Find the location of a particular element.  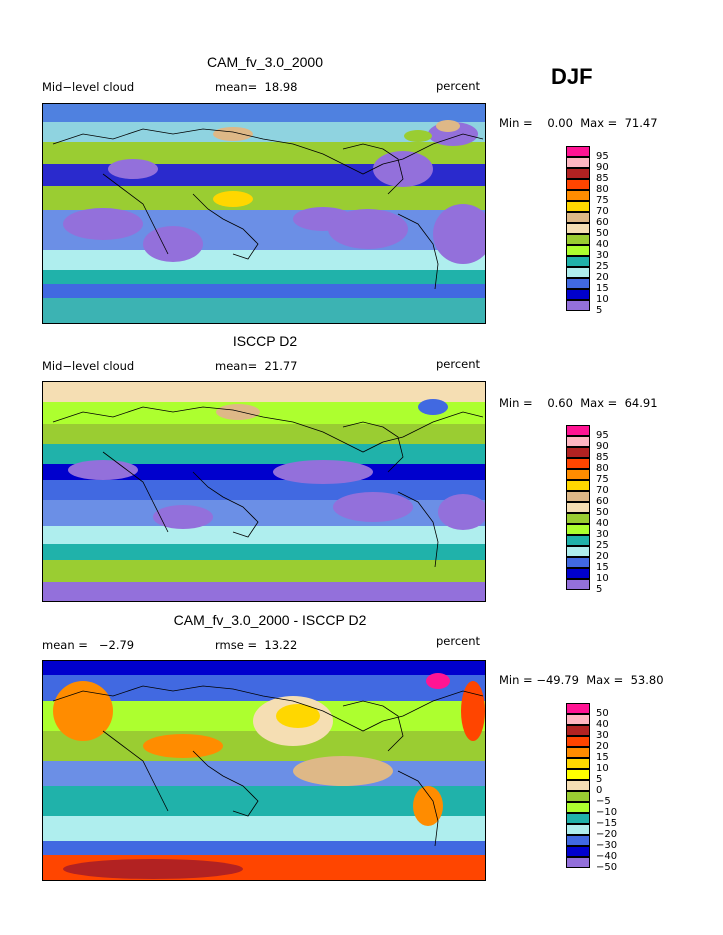

colorbar-tick: 0 is located at coordinates (599, 790).